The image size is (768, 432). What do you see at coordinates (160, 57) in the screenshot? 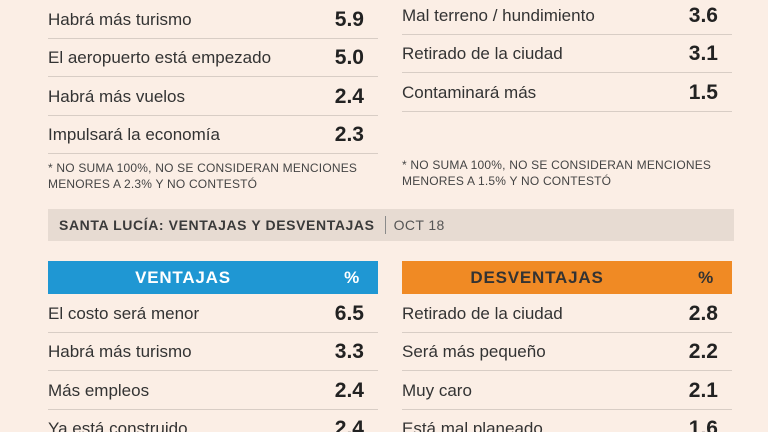
I see `row-label: El aeropuerto está empezado` at bounding box center [160, 57].